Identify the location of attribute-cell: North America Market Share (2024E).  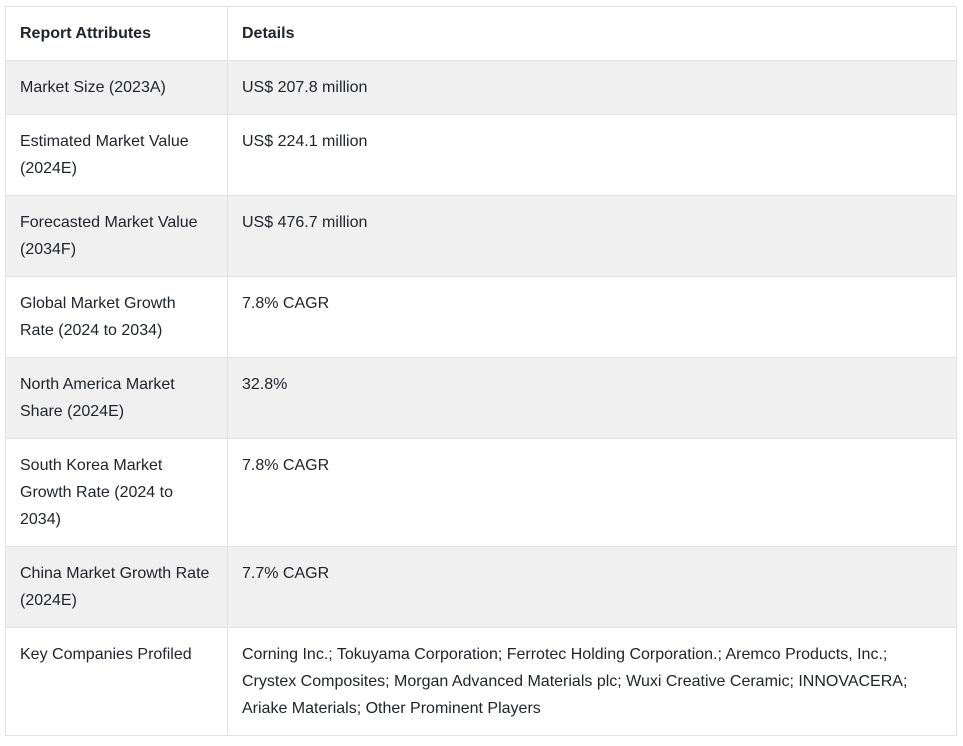
(116, 398).